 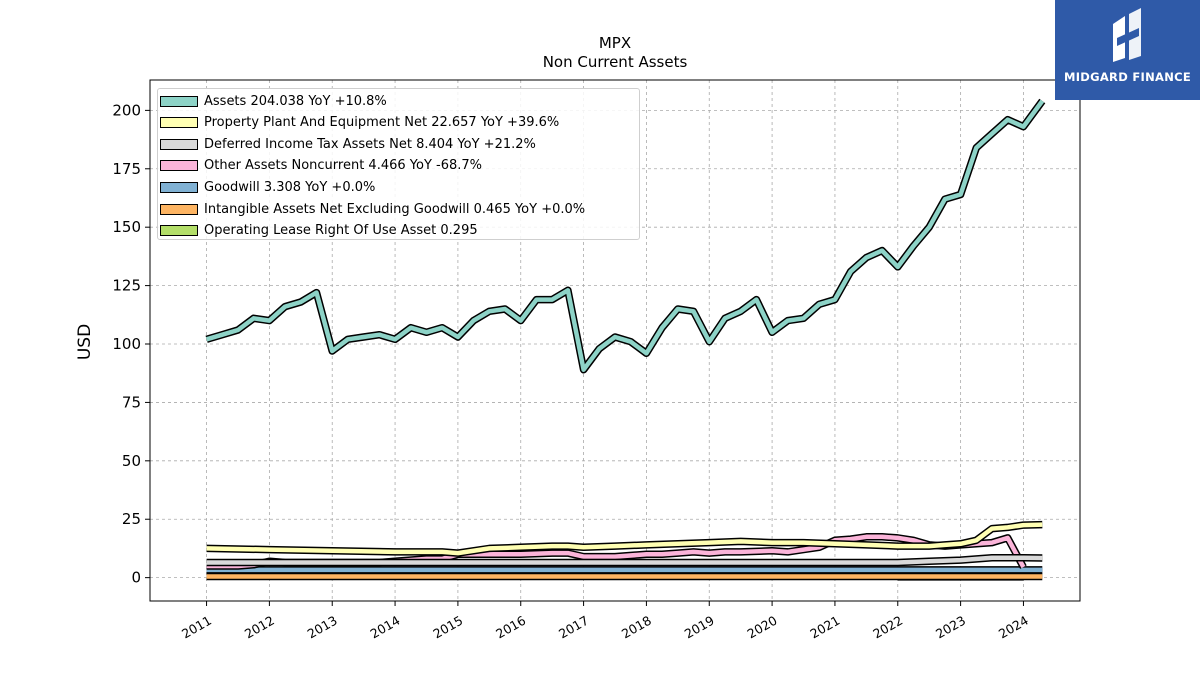 I want to click on y-axis-label: USD, so click(x=85, y=342).